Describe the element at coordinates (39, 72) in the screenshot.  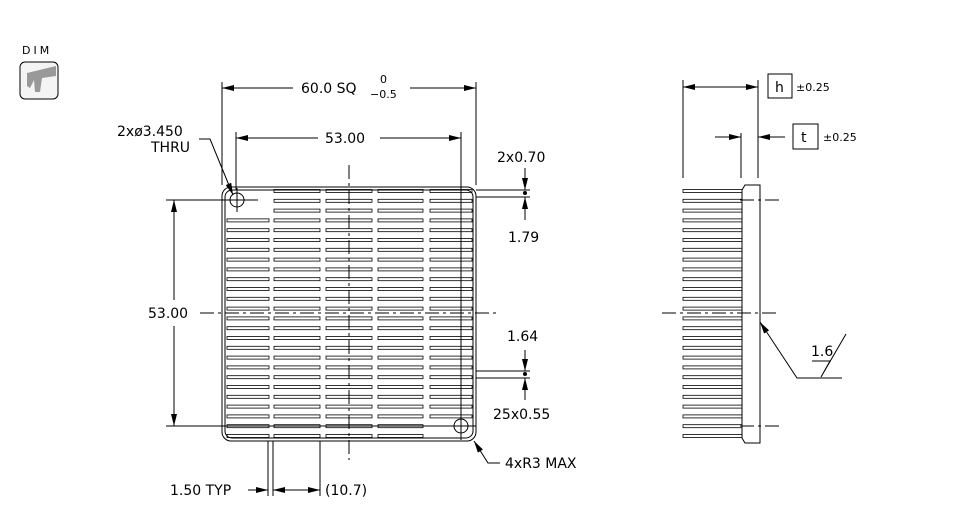
I see `dim-tool-button: DIM` at that location.